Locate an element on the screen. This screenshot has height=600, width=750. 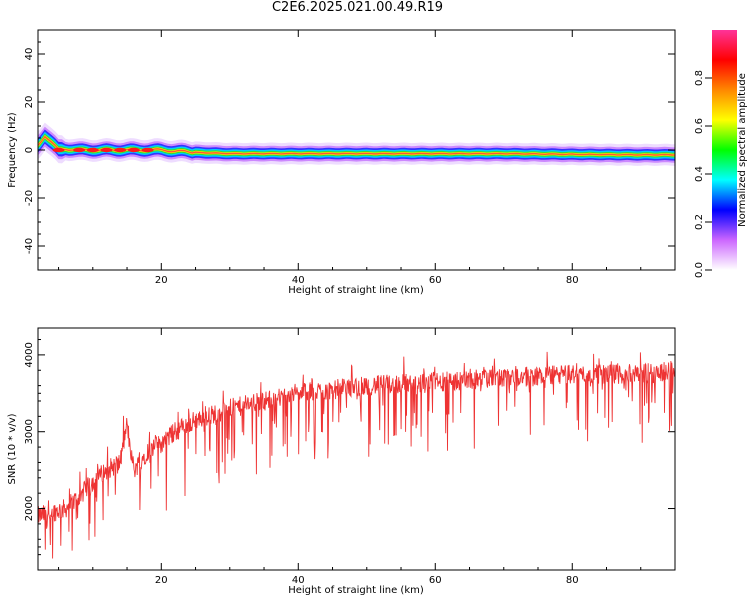
heatmap-ylabel: Frequency (Hz) is located at coordinates (12, 150).